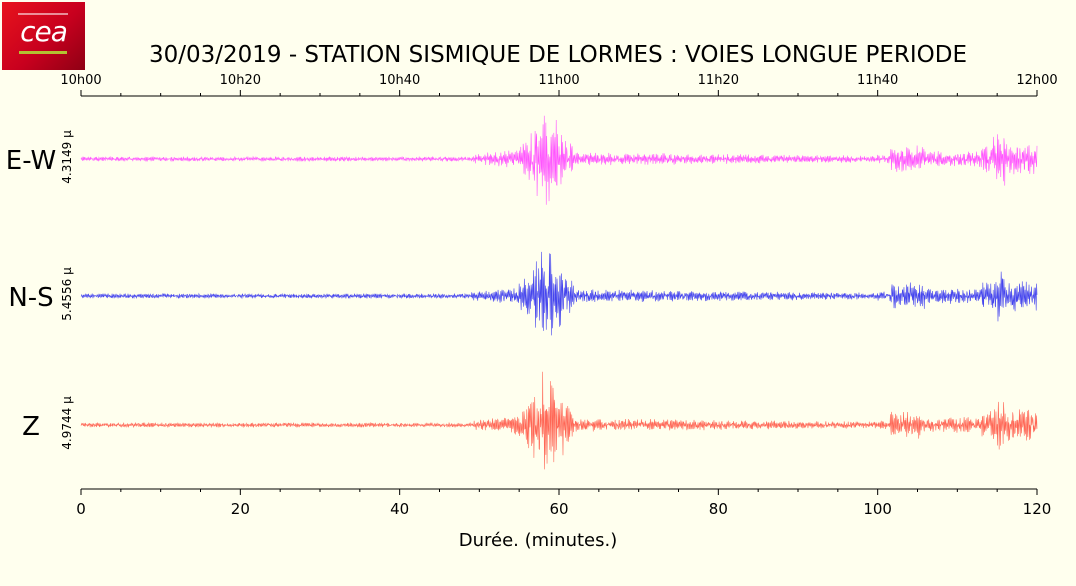 This screenshot has width=1076, height=586. What do you see at coordinates (718, 80) in the screenshot?
I see `top-tick-label: 11h20` at bounding box center [718, 80].